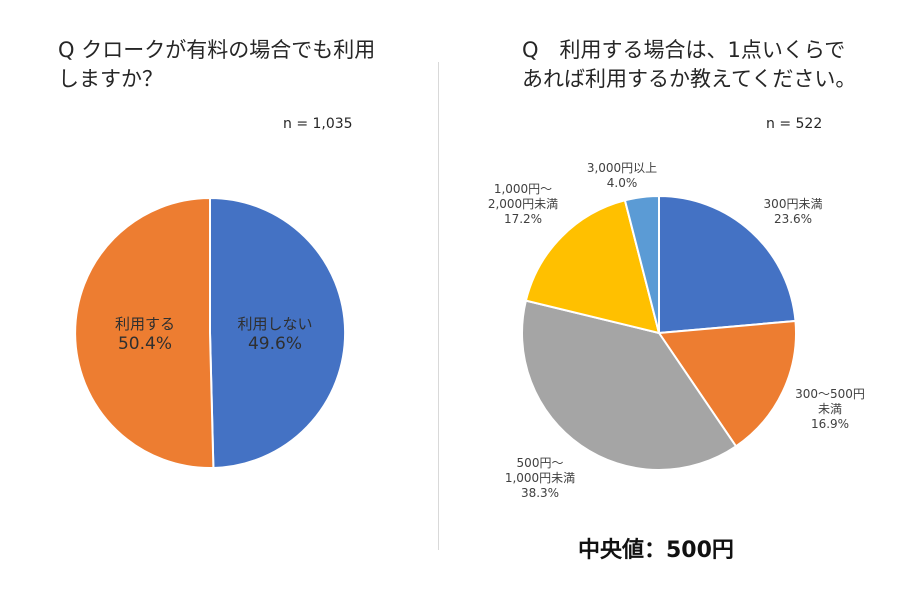  I want to click on left-pie-slice-label-1: 利用する 50.4%, so click(145, 334).